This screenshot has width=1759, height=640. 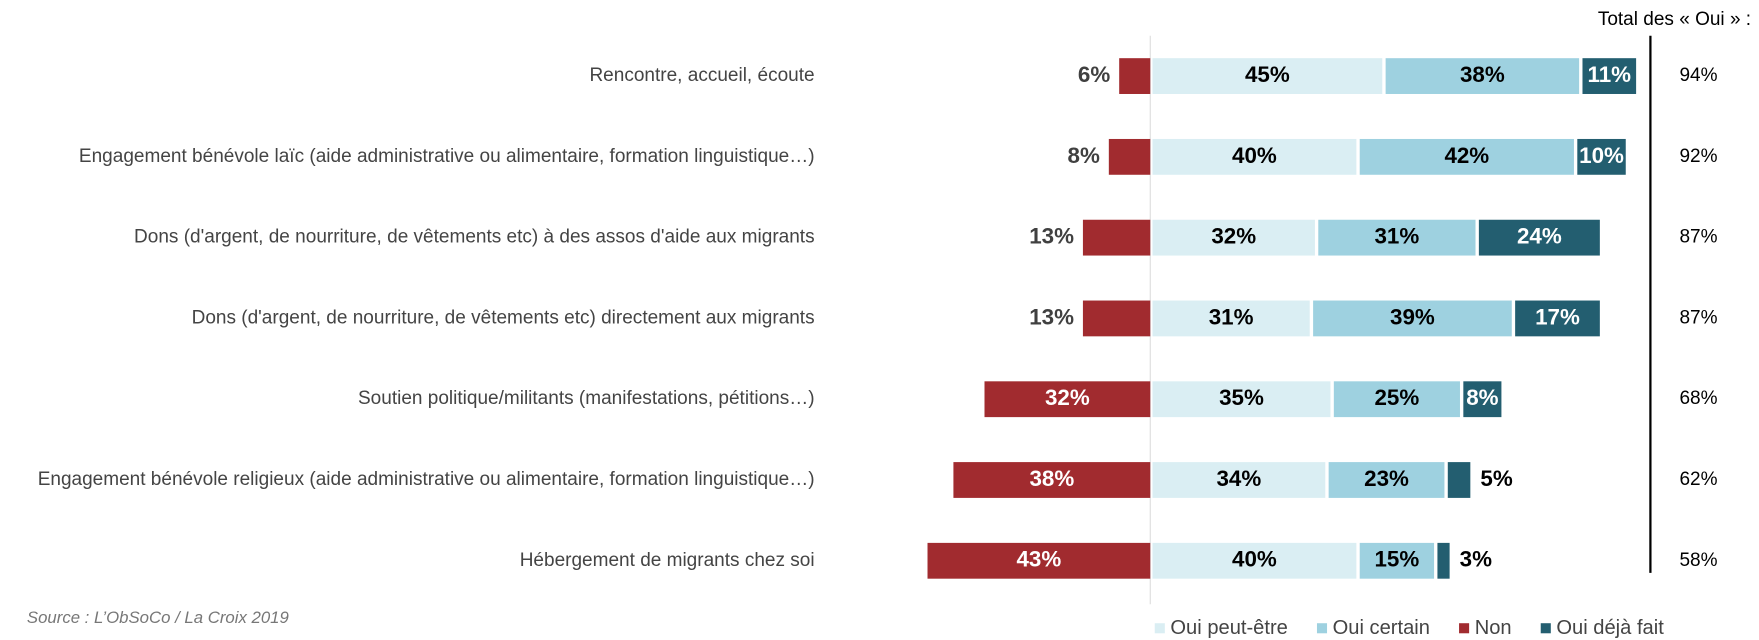 I want to click on total-label: 94%, so click(x=1698, y=75).